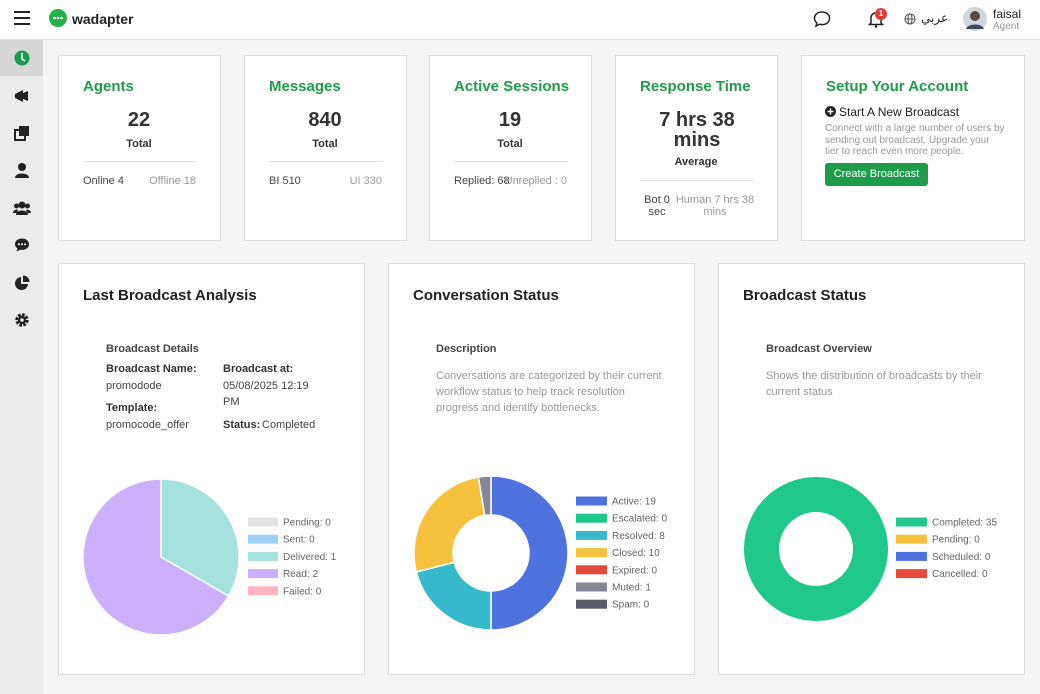  Describe the element at coordinates (1007, 14) in the screenshot. I see `user-name: faisal` at that location.